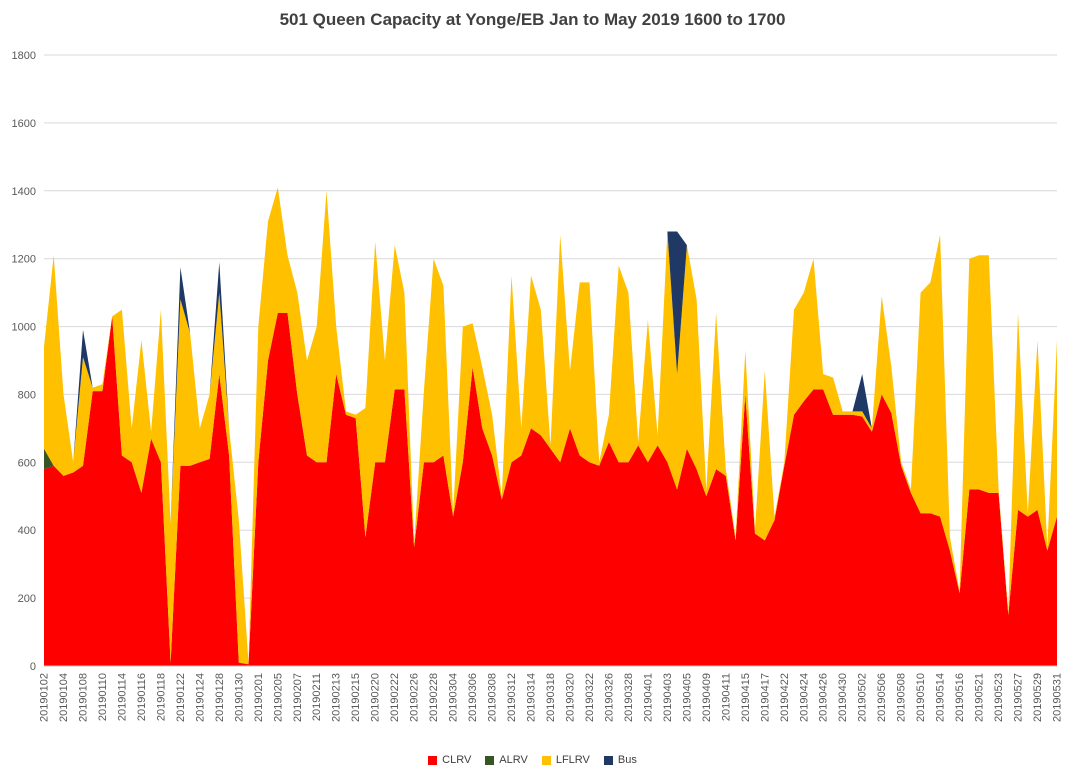 This screenshot has height=771, width=1065. Describe the element at coordinates (434, 697) in the screenshot. I see `svg-text: 20190228` at that location.